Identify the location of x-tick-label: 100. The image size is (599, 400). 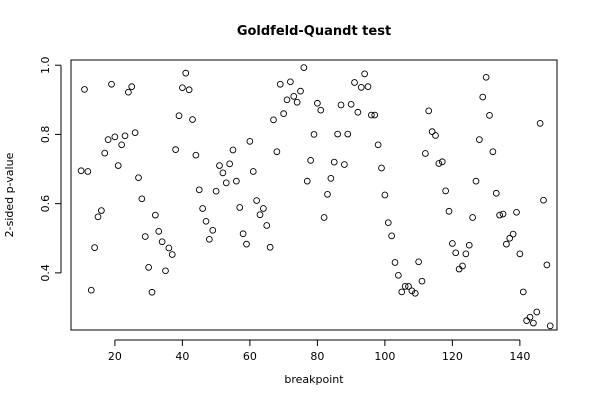
(384, 356).